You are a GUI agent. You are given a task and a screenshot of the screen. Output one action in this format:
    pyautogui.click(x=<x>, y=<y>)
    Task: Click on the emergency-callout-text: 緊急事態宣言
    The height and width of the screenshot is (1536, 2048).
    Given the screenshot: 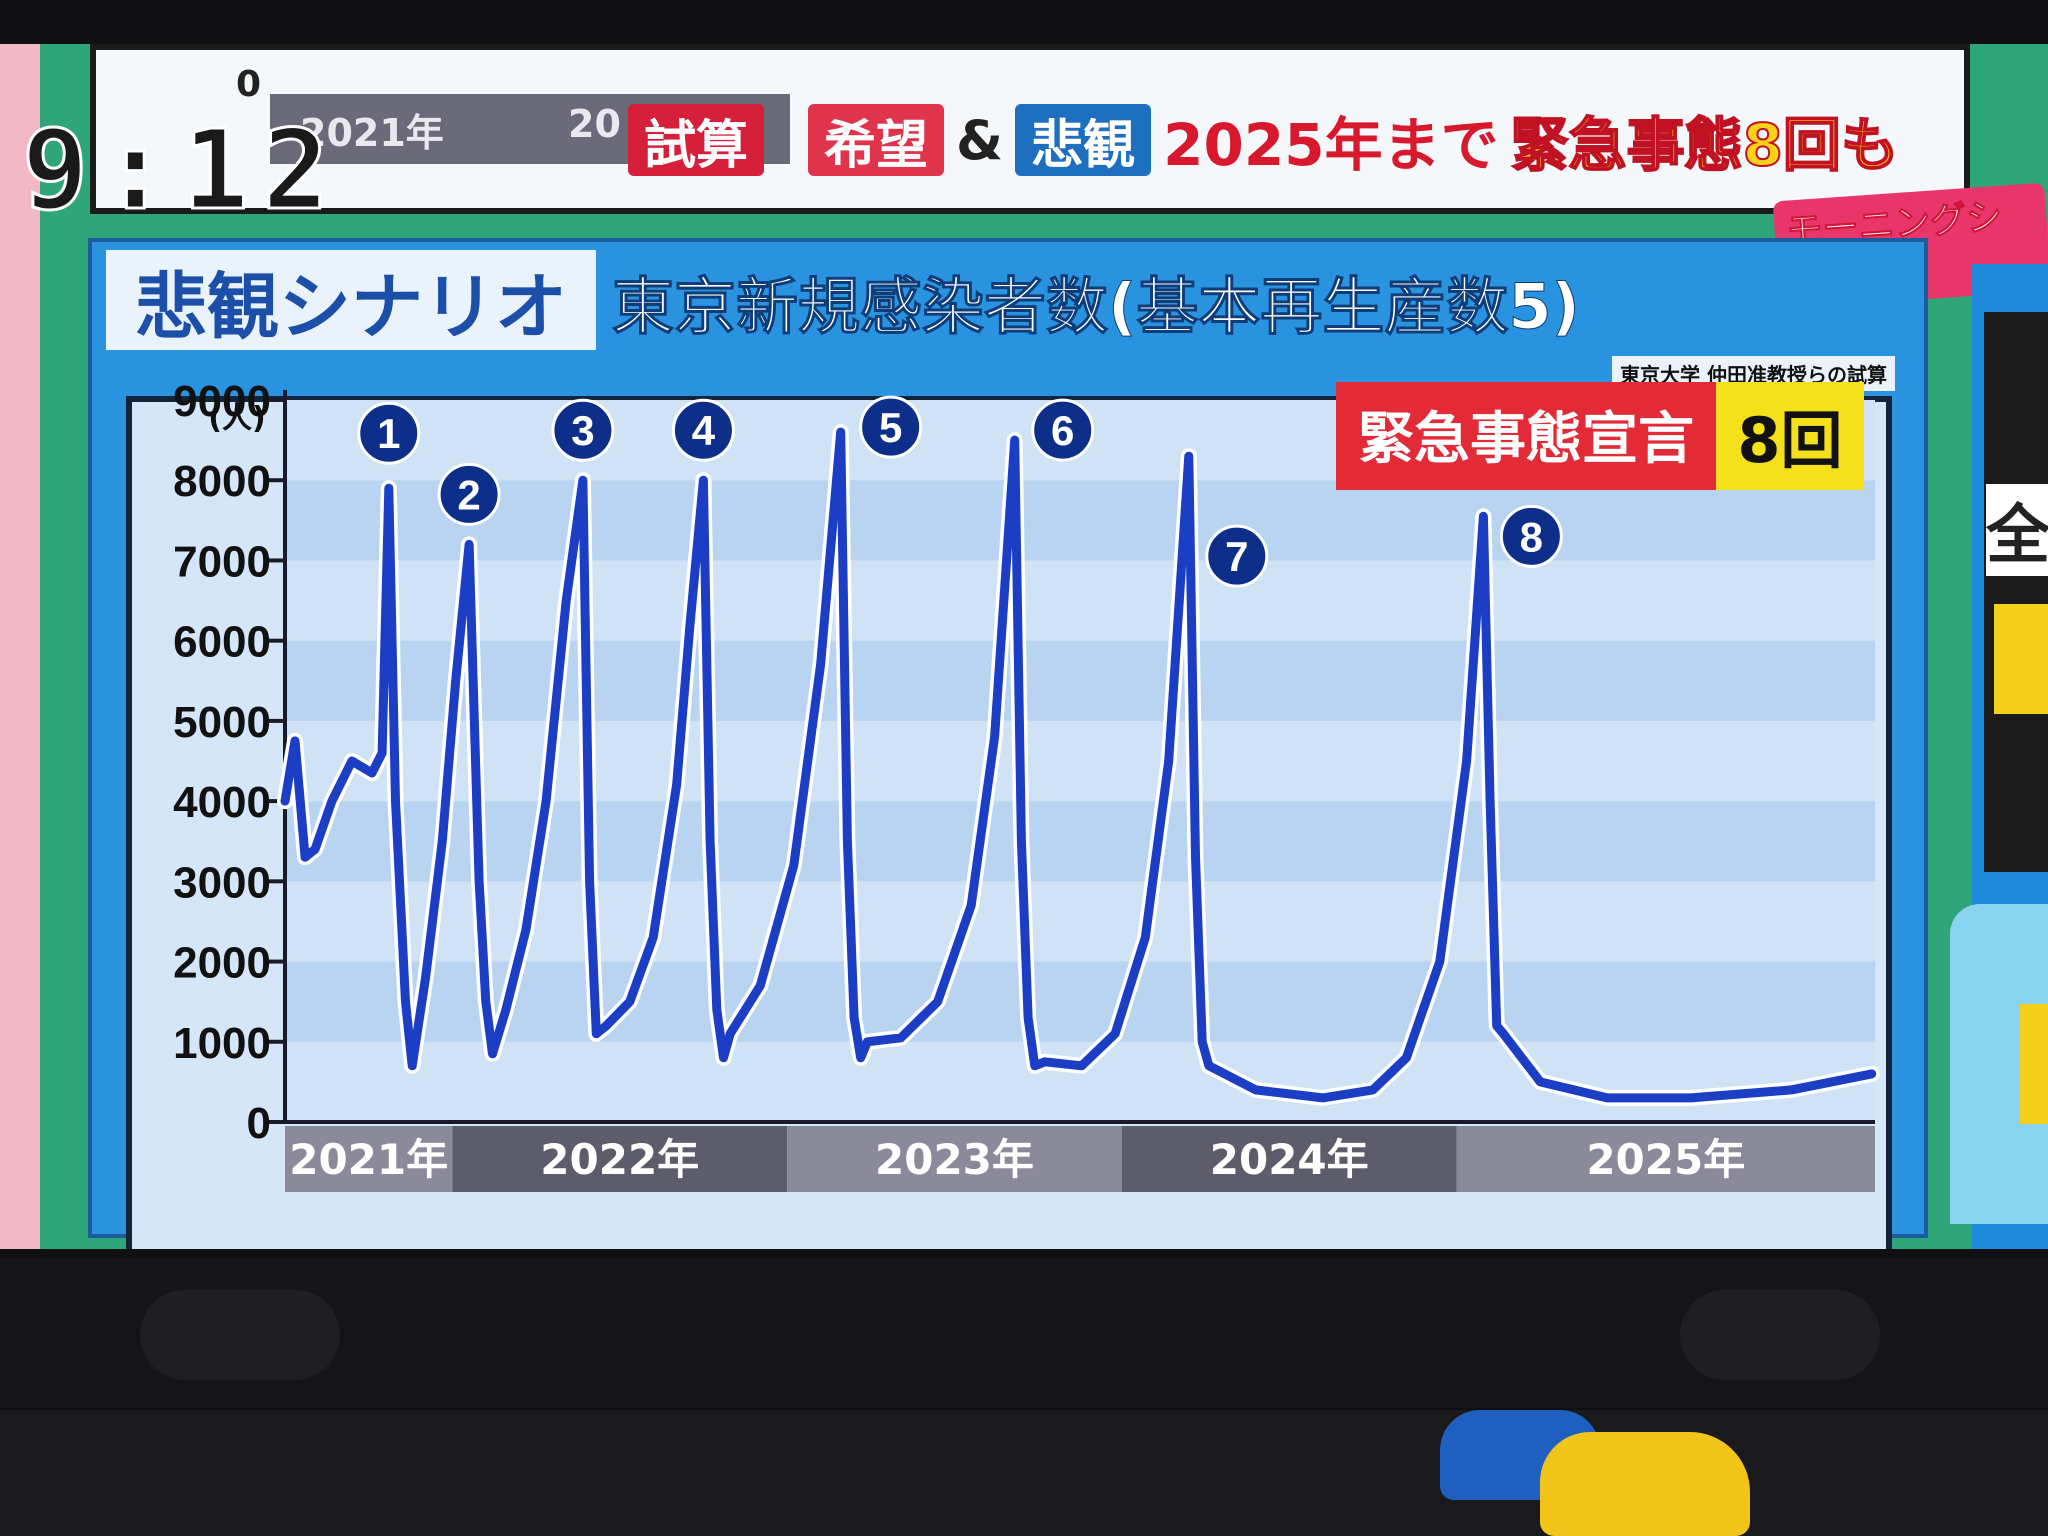 What is the action you would take?
    pyautogui.click(x=1526, y=439)
    